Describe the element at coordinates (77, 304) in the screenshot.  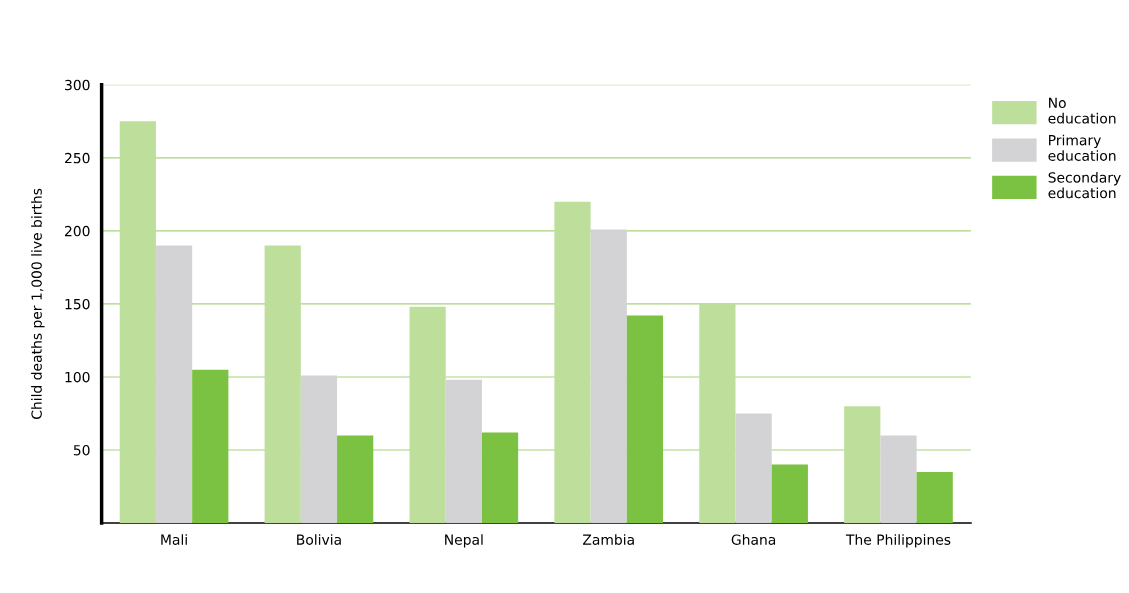
I see `y-tick-label: 150` at that location.